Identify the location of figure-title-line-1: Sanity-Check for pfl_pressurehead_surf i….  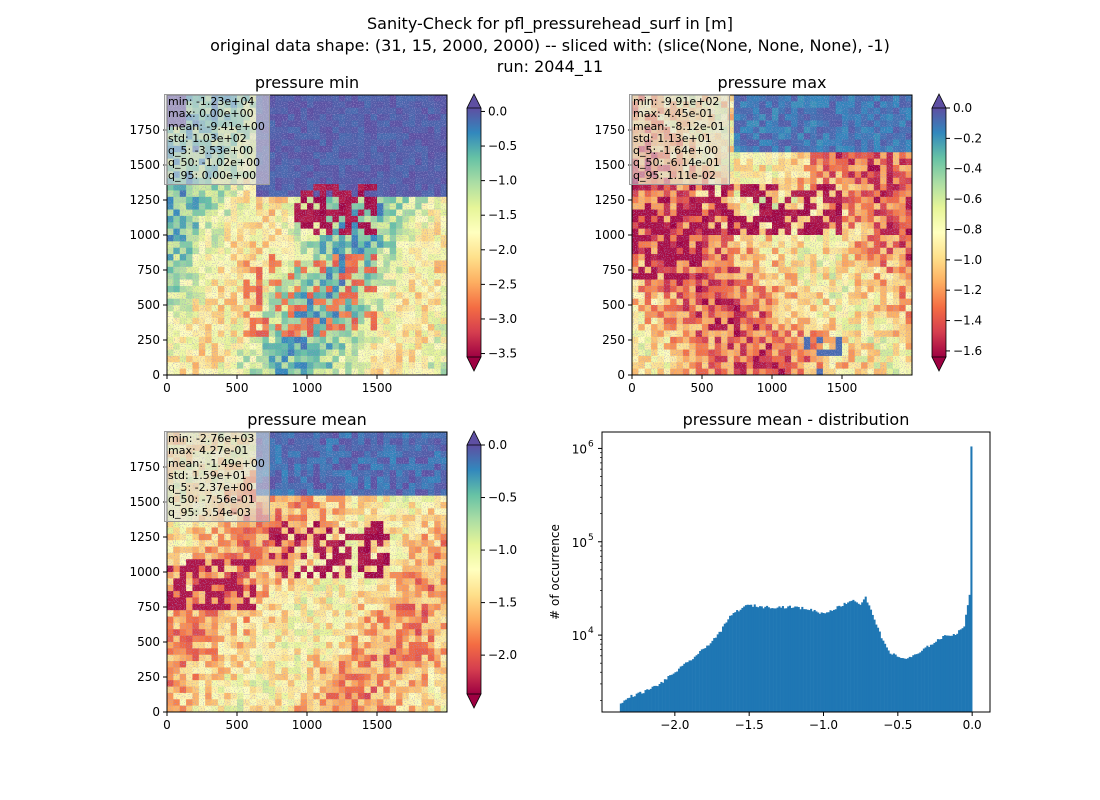
(550, 23).